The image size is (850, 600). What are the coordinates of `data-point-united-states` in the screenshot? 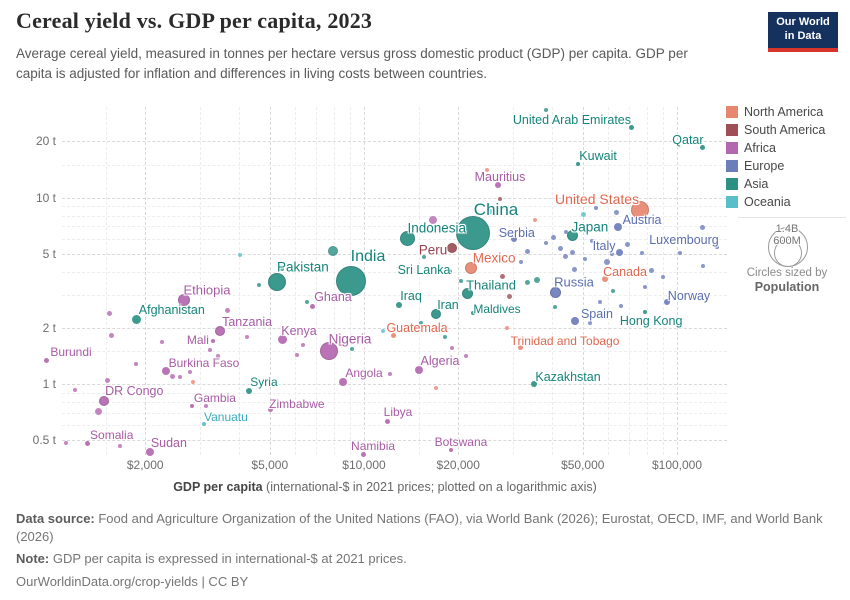 It's located at (640, 209).